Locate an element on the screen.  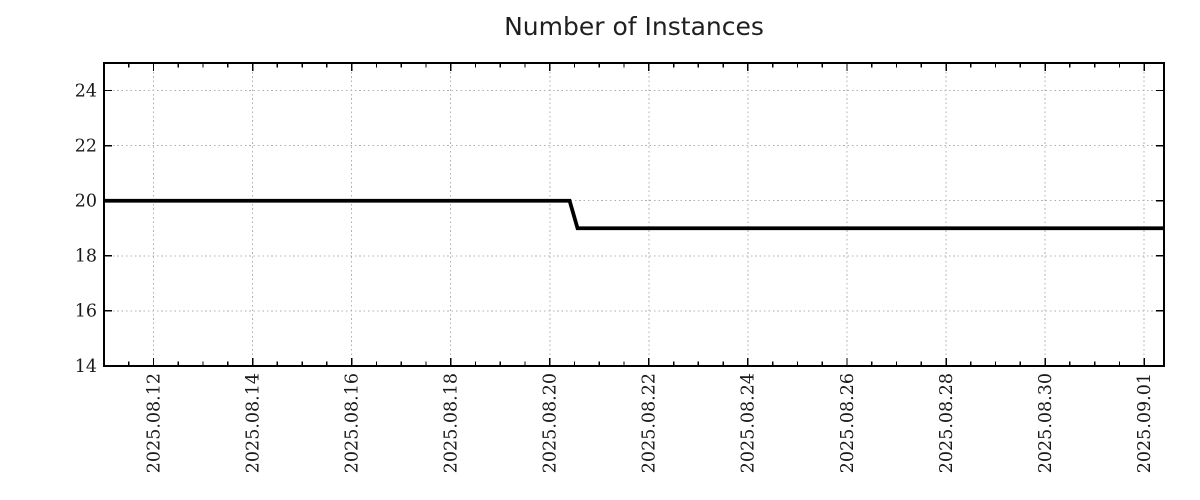
x-tick-label: 2025.08.18 is located at coordinates (452, 423).